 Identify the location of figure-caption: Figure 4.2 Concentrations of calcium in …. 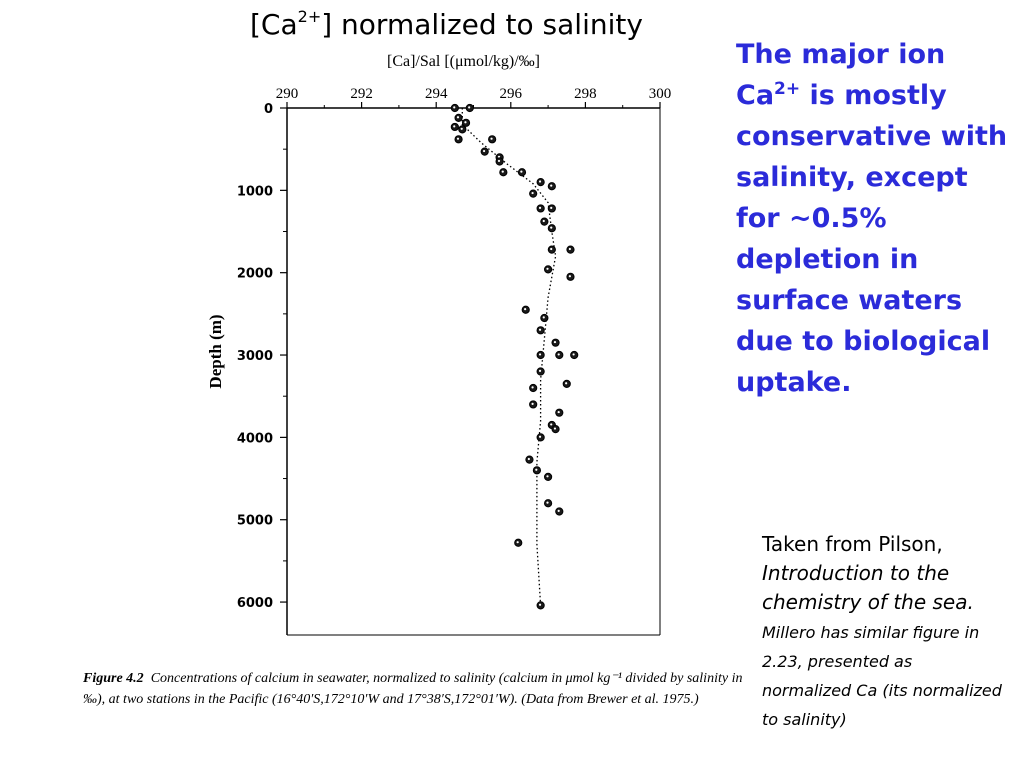
(423, 689).